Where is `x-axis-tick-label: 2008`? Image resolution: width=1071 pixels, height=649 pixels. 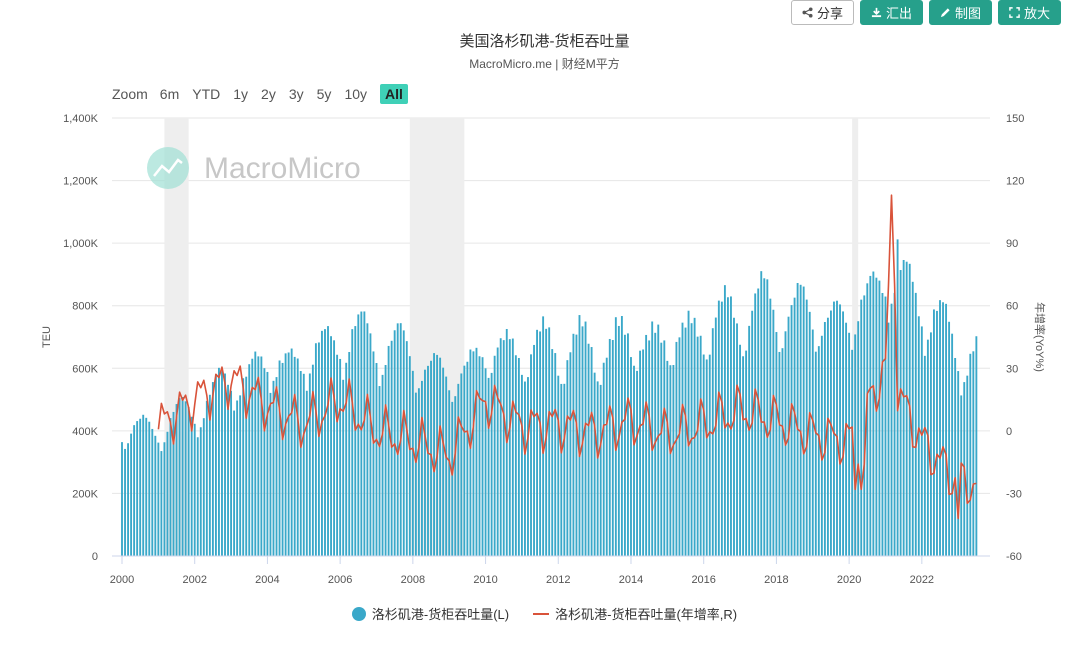 x-axis-tick-label: 2008 is located at coordinates (413, 580).